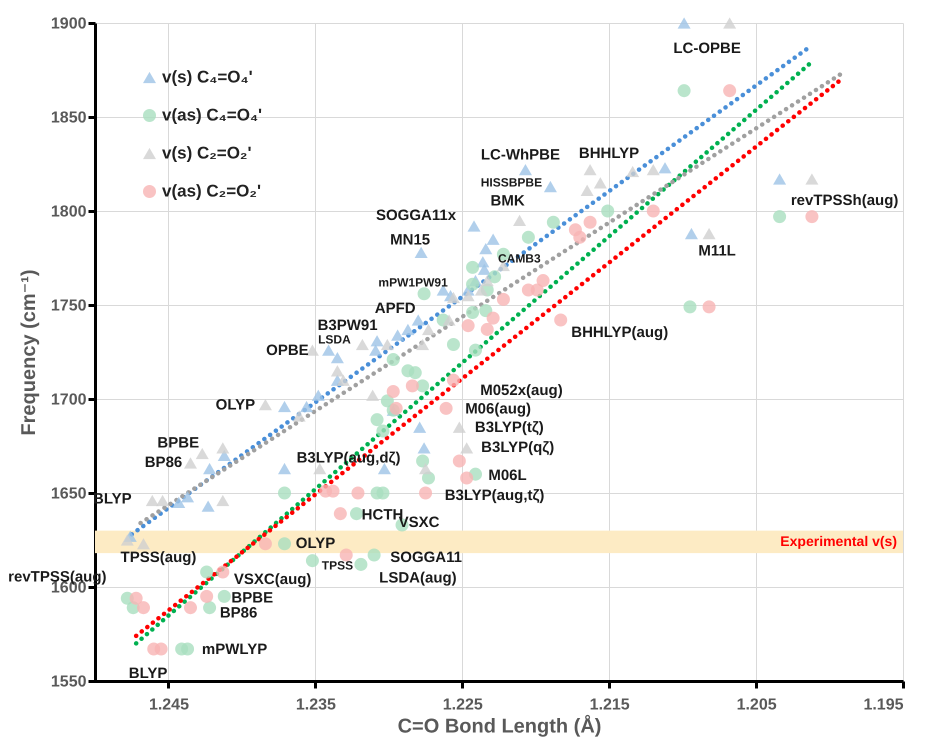 The height and width of the screenshot is (754, 949). What do you see at coordinates (462, 705) in the screenshot?
I see `x-tick-label: 1.225` at bounding box center [462, 705].